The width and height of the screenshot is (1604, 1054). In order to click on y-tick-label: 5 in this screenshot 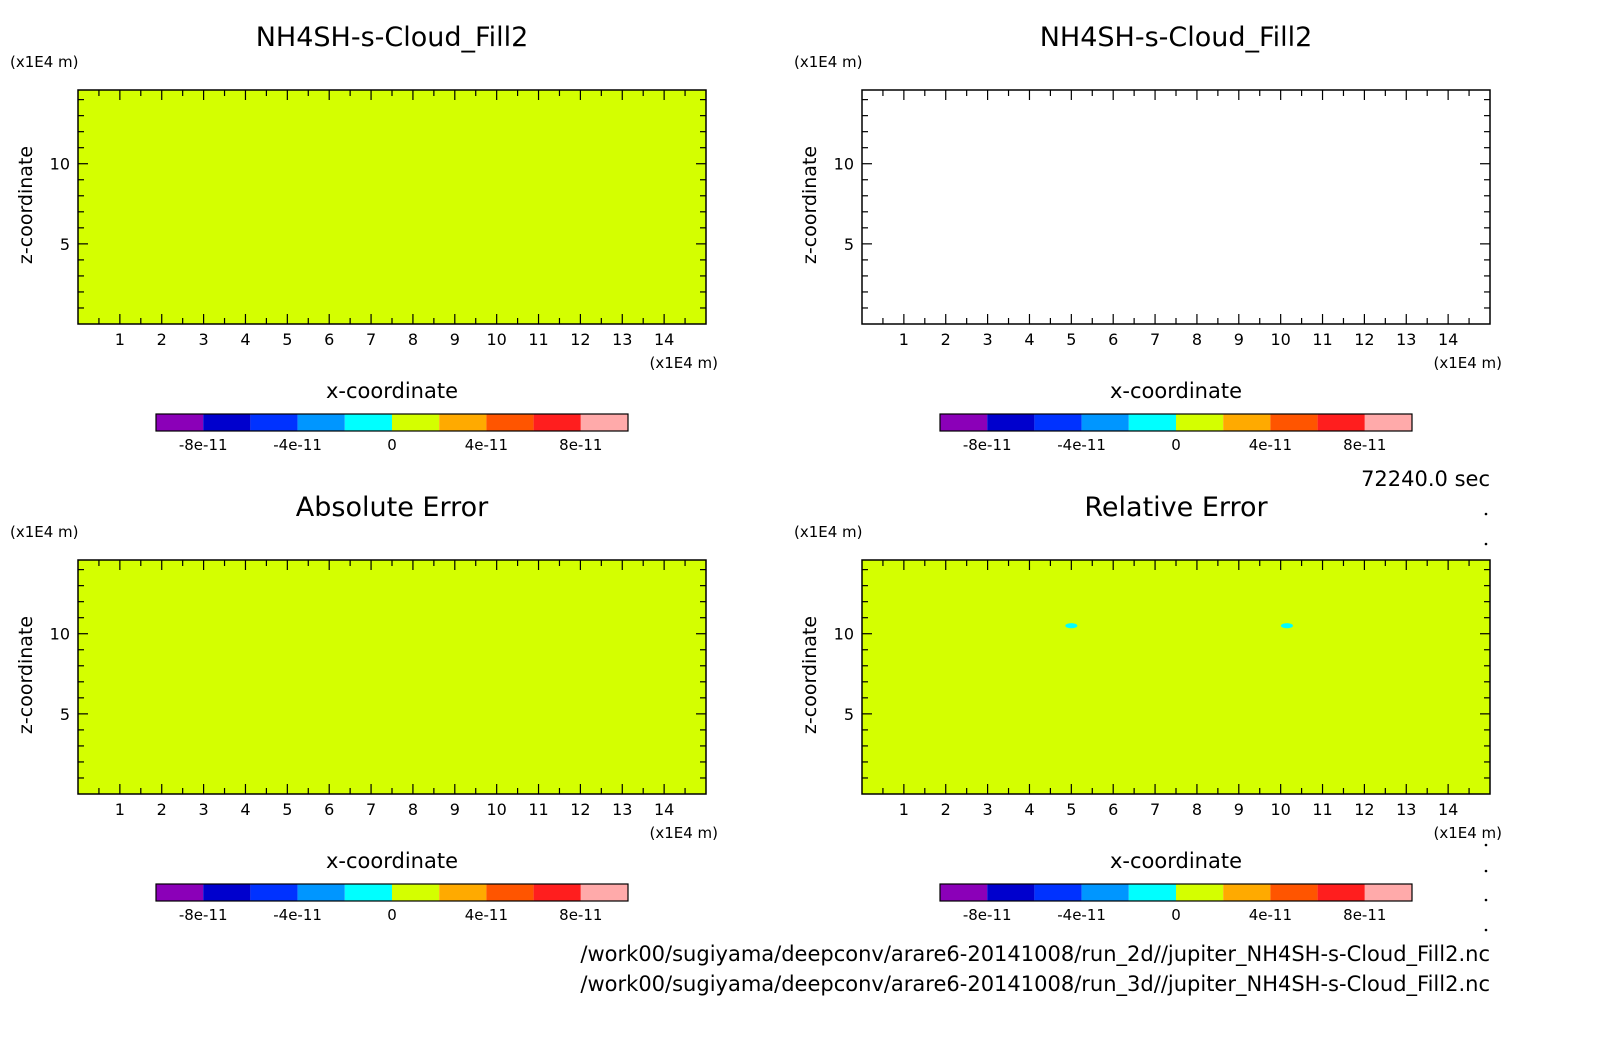, I will do `click(849, 244)`.